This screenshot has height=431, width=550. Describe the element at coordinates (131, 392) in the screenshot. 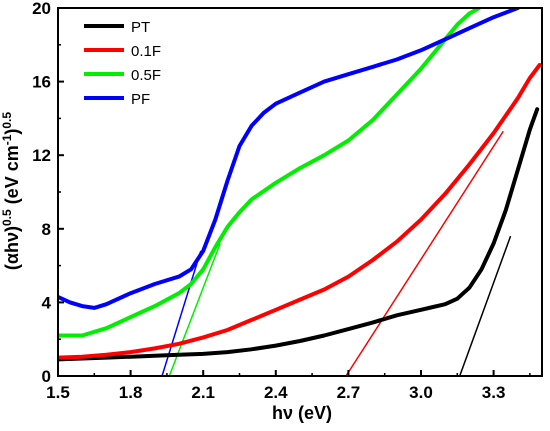

I see `x-tick-label: 1.8` at that location.